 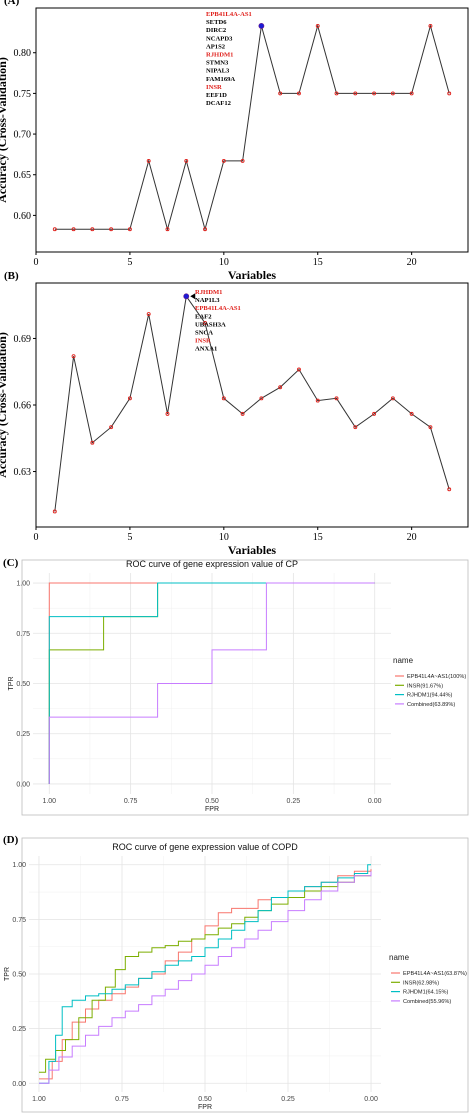 What do you see at coordinates (435, 974) in the screenshot?
I see `legend-entry-label: EPB41L4A~AS1(63.87%)` at bounding box center [435, 974].